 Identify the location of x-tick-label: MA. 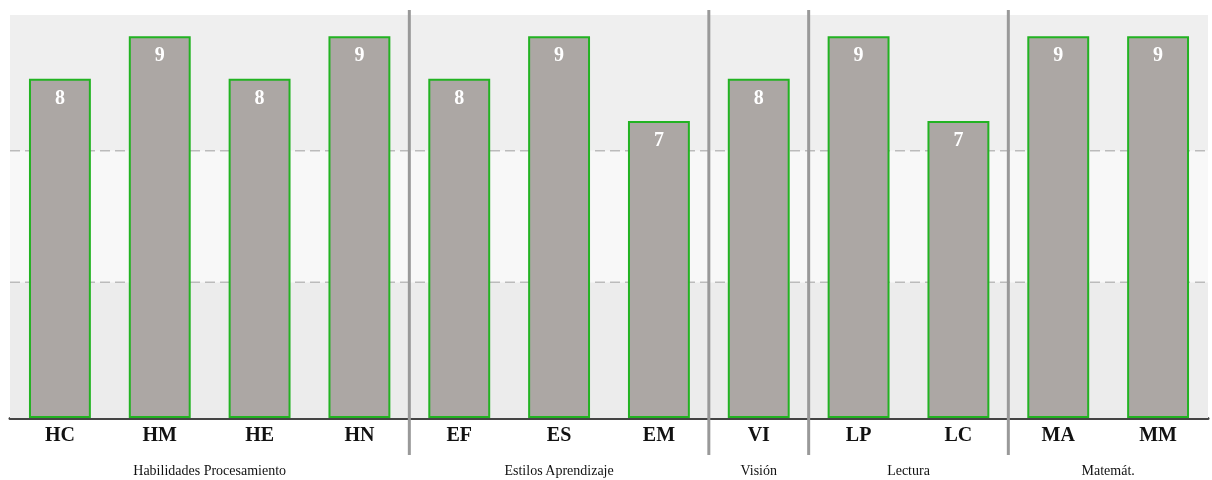
(1058, 434).